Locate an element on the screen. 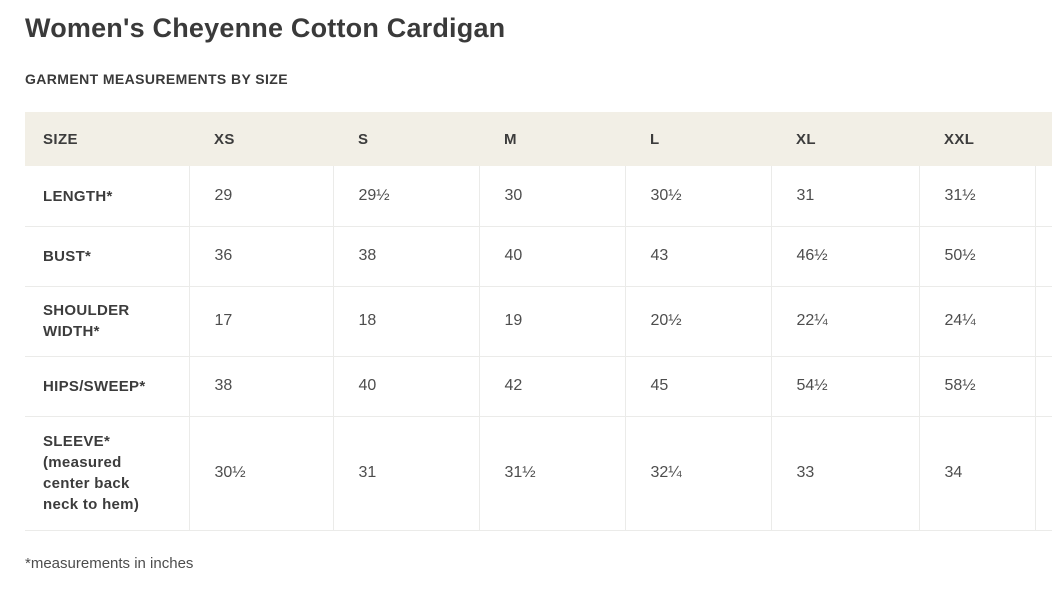 The height and width of the screenshot is (614, 1052). measurement-value: 43 is located at coordinates (697, 256).